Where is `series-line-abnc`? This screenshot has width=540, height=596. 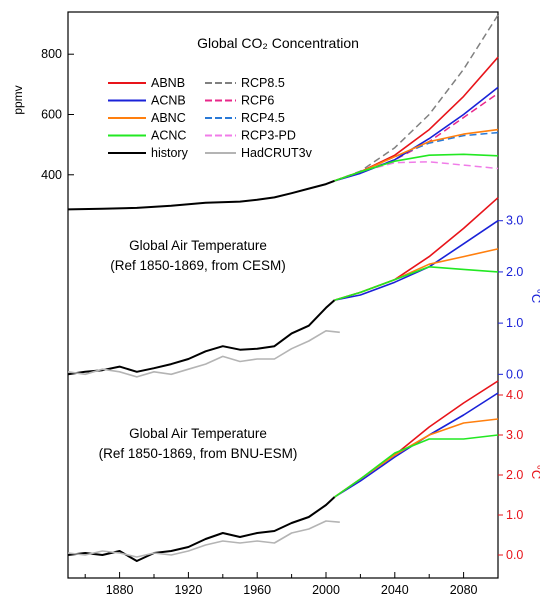 series-line-abnc is located at coordinates (416, 458).